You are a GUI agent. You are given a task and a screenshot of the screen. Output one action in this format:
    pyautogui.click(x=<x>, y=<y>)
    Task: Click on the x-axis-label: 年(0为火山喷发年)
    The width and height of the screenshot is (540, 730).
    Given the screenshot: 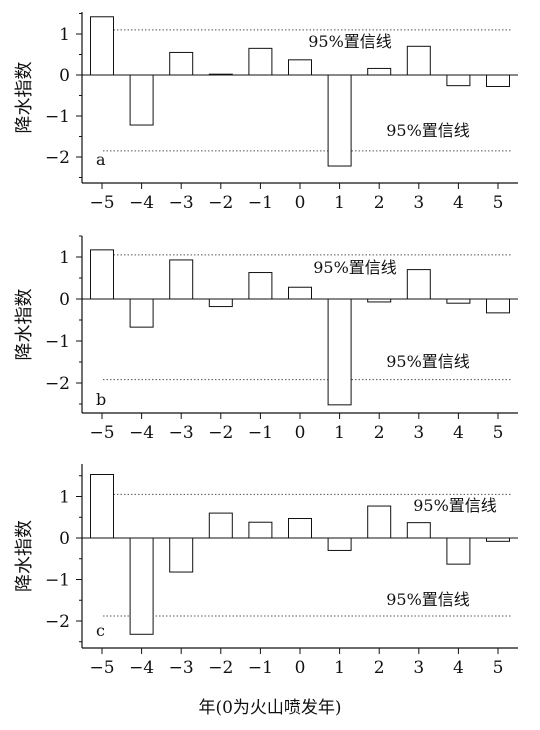 What is the action you would take?
    pyautogui.click(x=270, y=708)
    